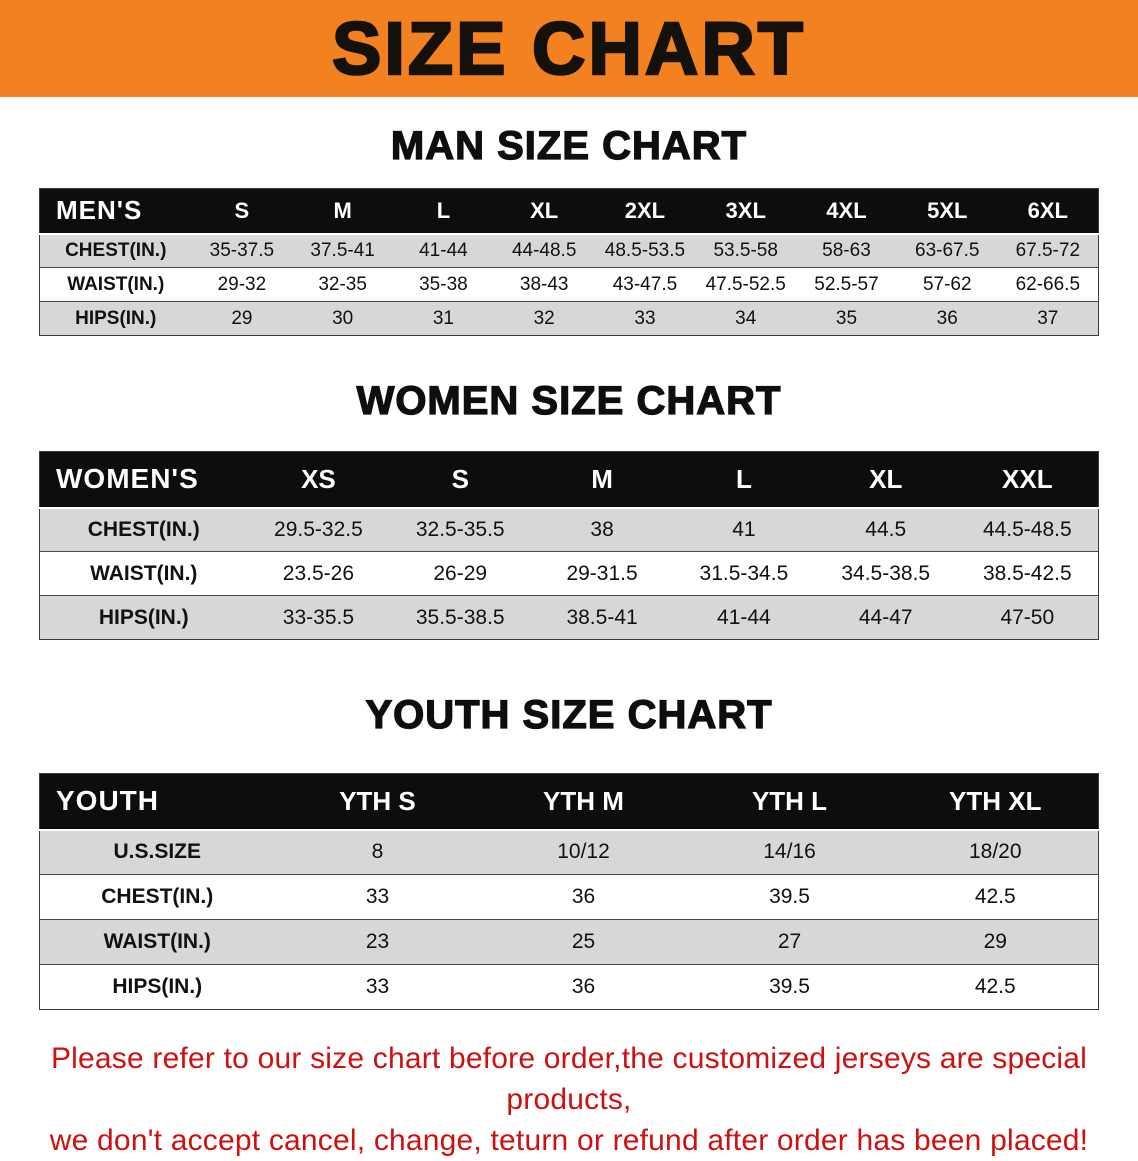 The height and width of the screenshot is (1161, 1138). I want to click on value-cell: 29-31.5, so click(602, 573).